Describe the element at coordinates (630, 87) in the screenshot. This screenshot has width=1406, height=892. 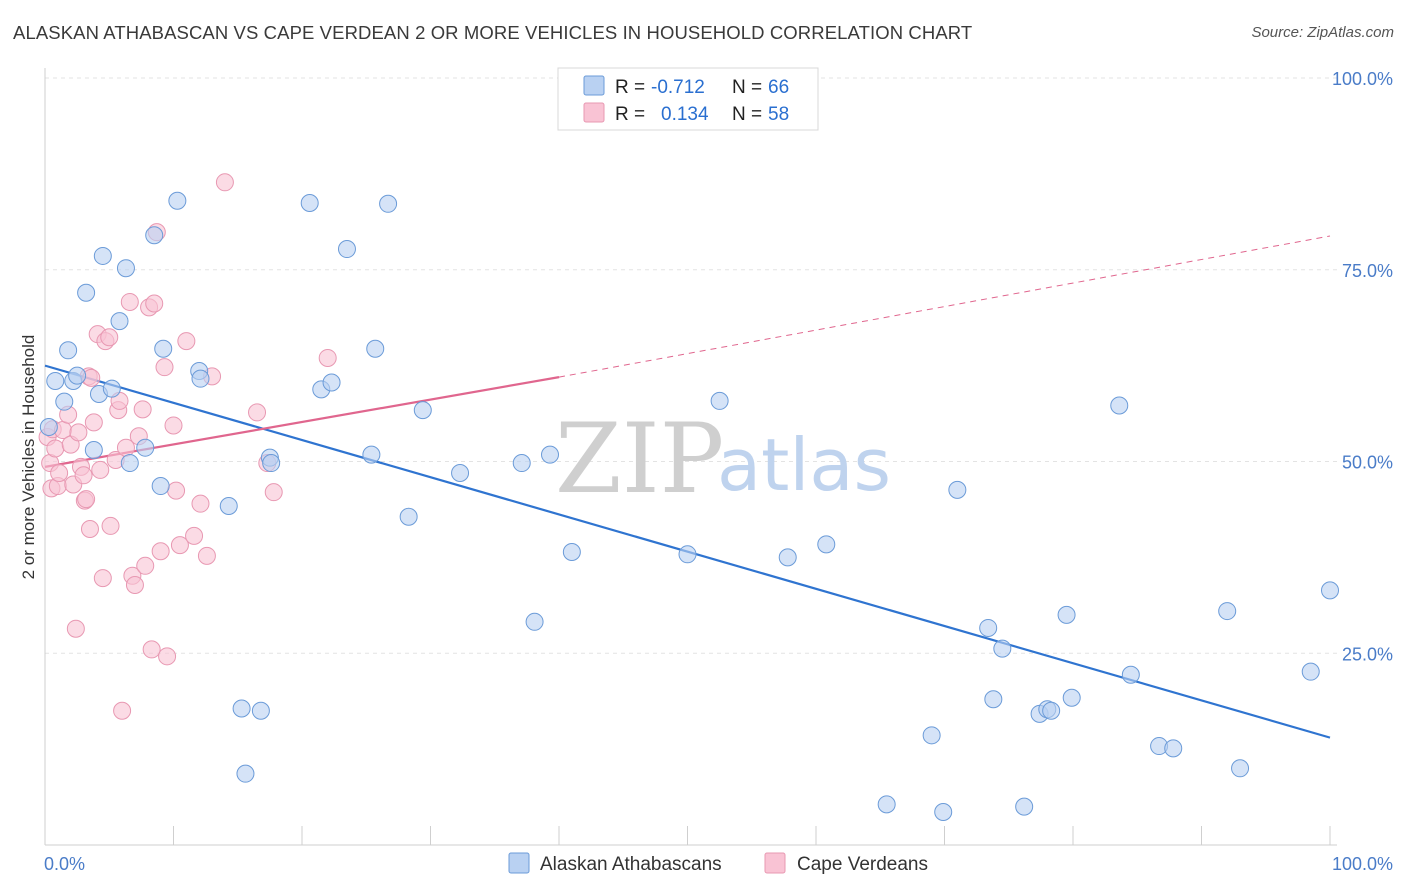
I see `legend-r-label-blue: R =` at that location.